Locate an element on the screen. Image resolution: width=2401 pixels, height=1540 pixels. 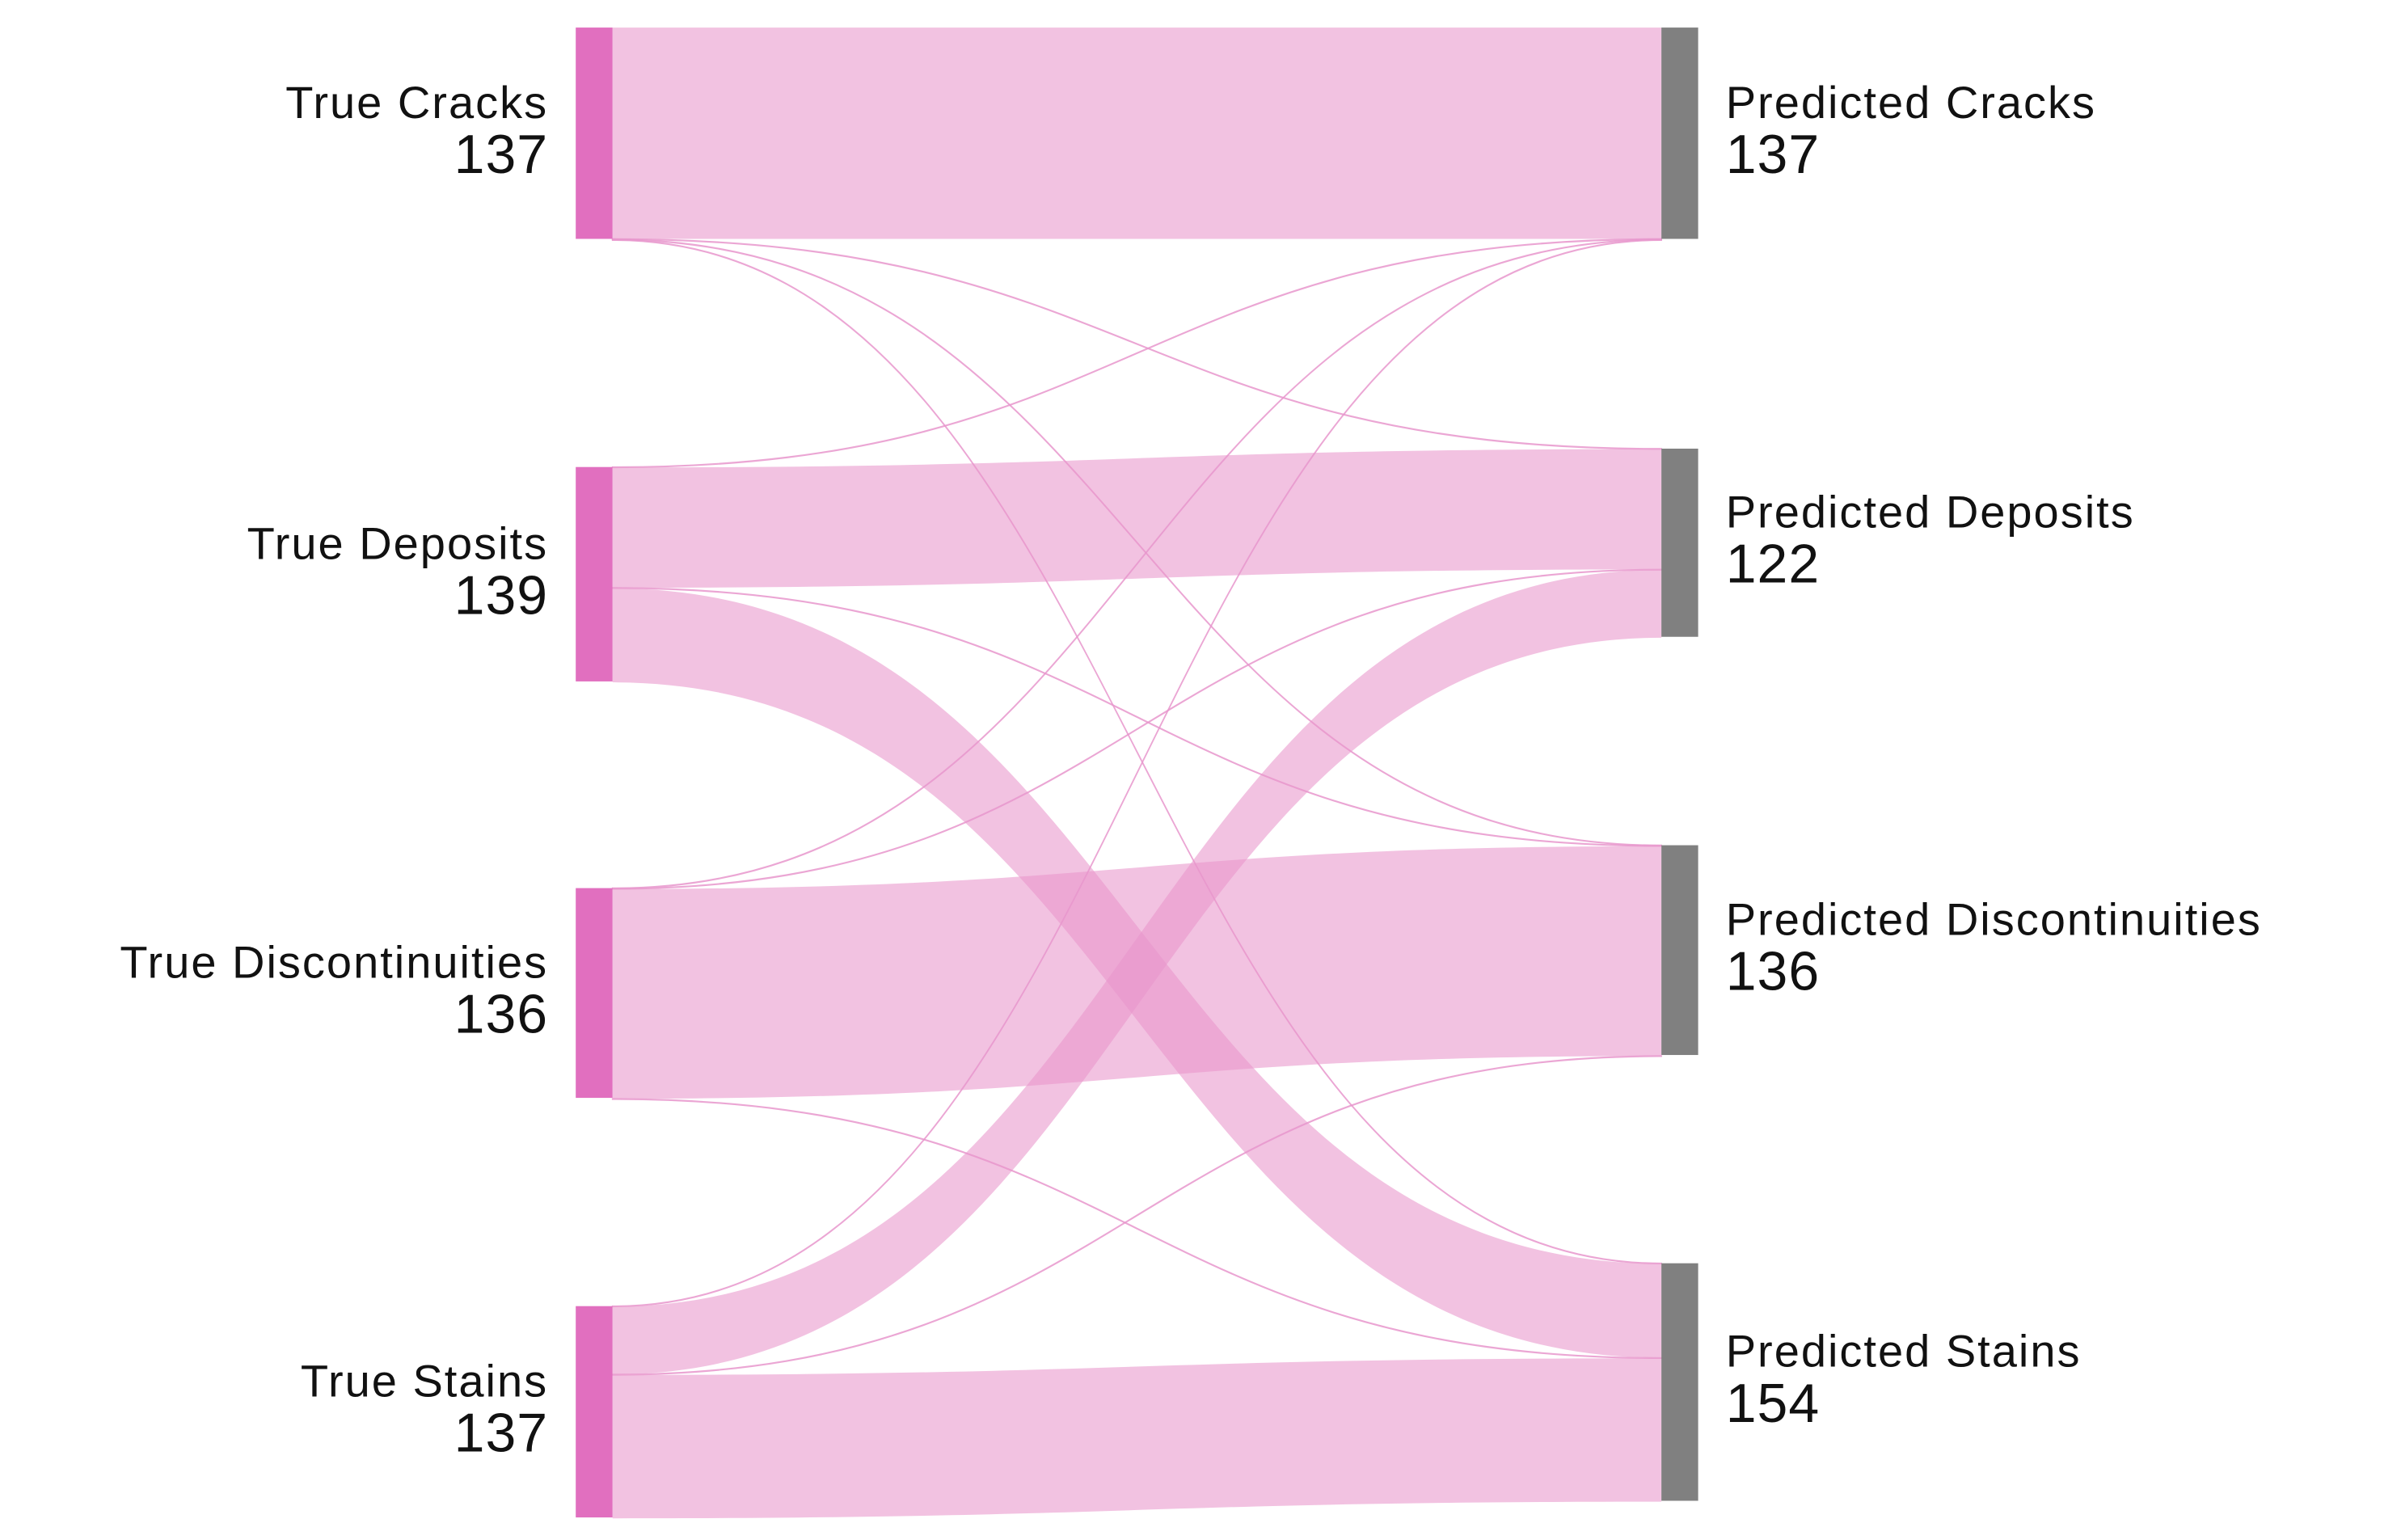
target-label-0: Predicted Cracks is located at coordinates (1911, 103).